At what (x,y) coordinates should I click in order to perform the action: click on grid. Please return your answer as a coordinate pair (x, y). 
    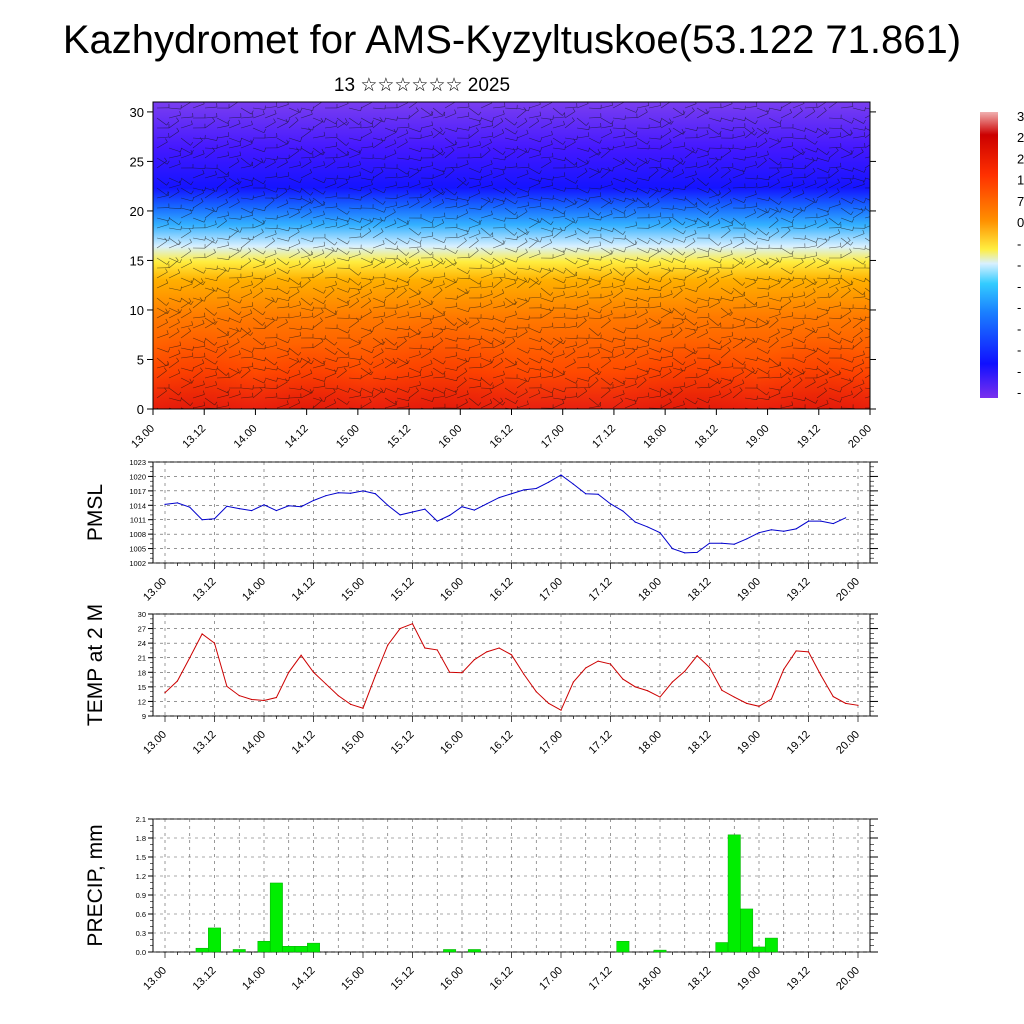
    Looking at the image, I should click on (511, 512).